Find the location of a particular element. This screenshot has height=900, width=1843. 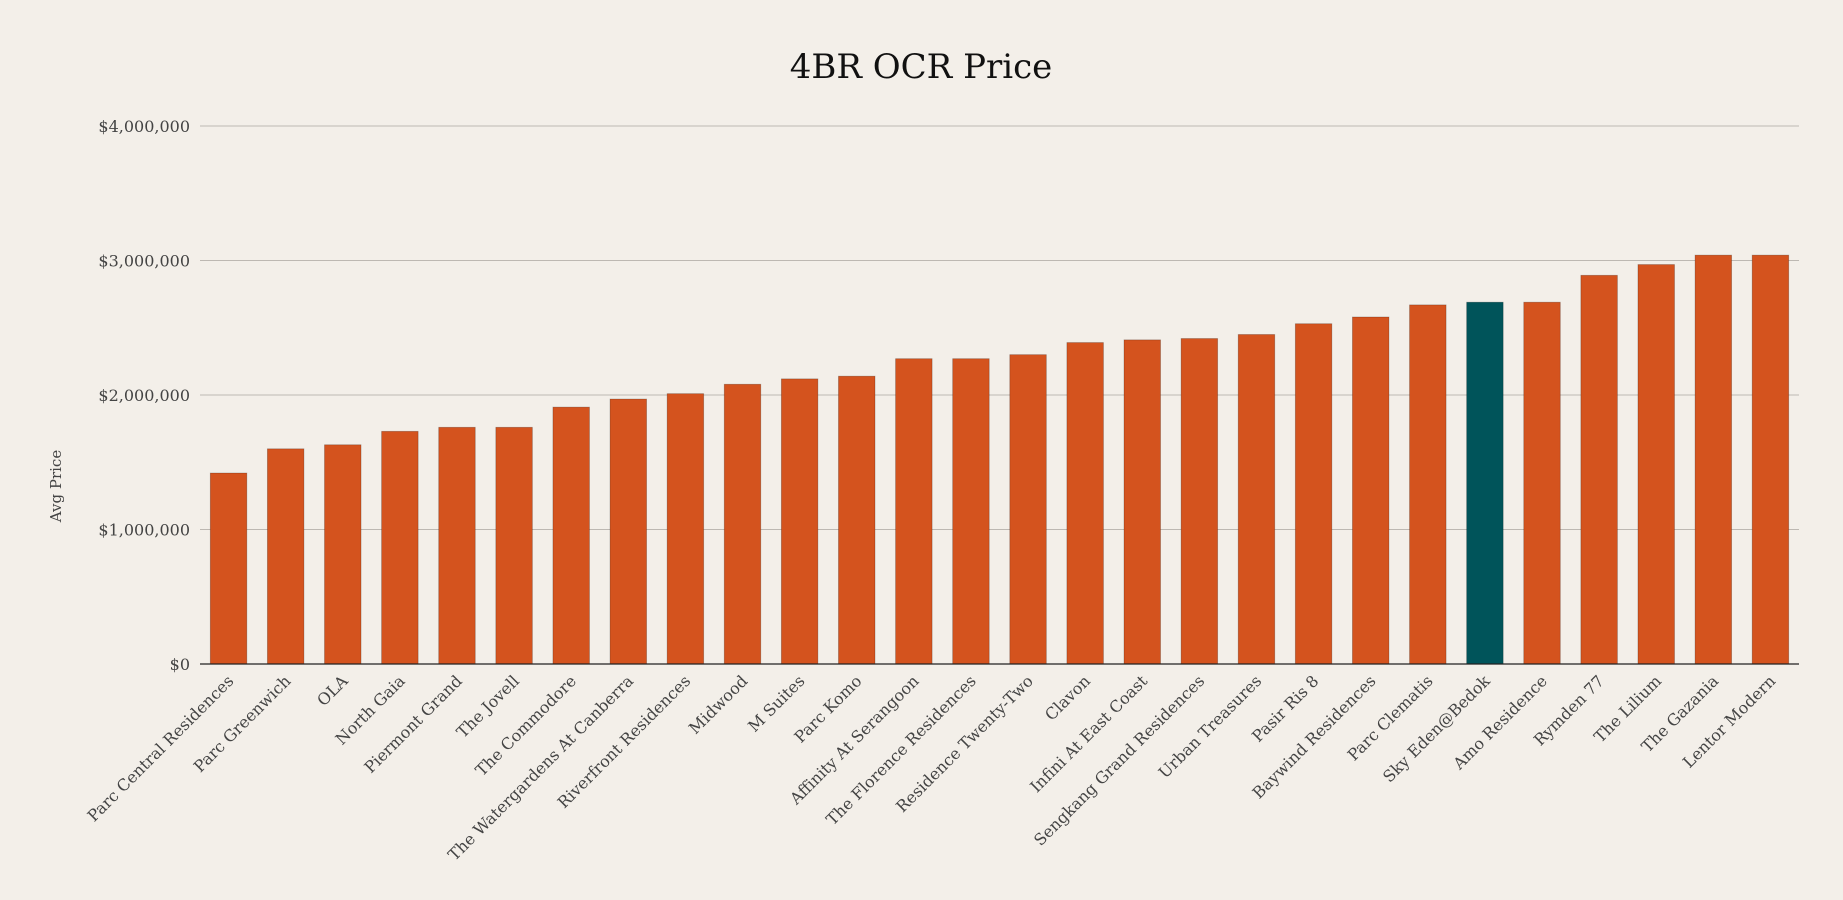

y-tick-label: $3,000,000 is located at coordinates (144, 261).